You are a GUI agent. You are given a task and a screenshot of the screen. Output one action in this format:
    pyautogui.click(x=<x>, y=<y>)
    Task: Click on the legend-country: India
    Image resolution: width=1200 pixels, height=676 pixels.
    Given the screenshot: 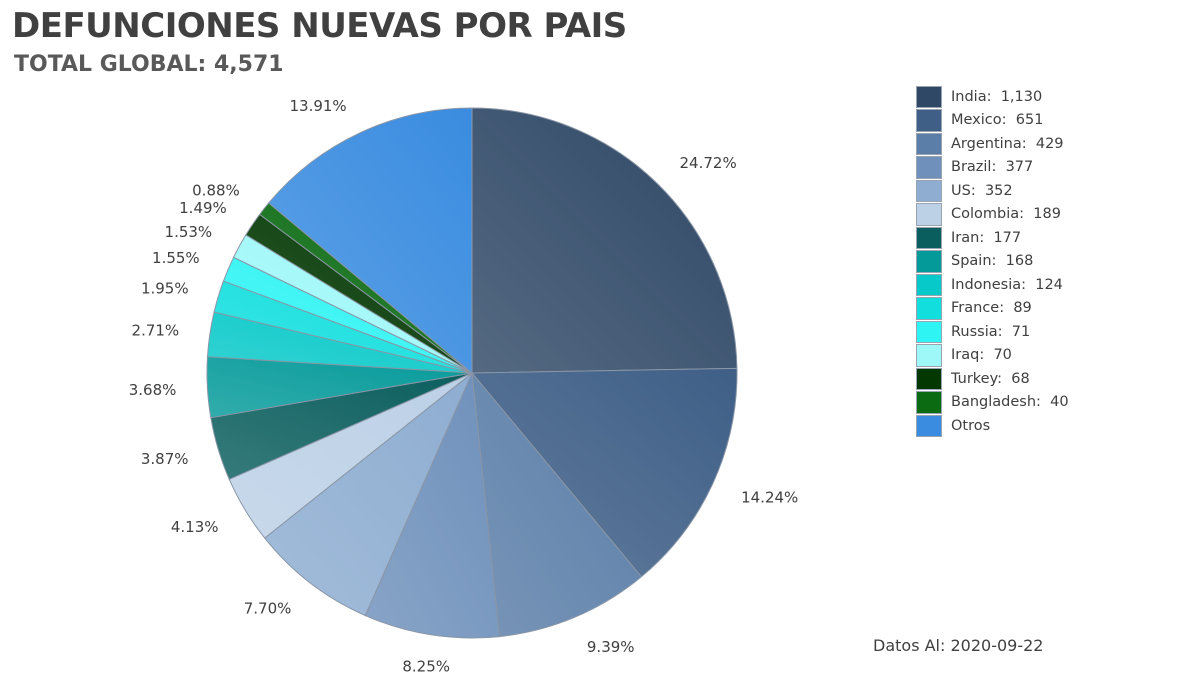 What is the action you would take?
    pyautogui.click(x=969, y=96)
    